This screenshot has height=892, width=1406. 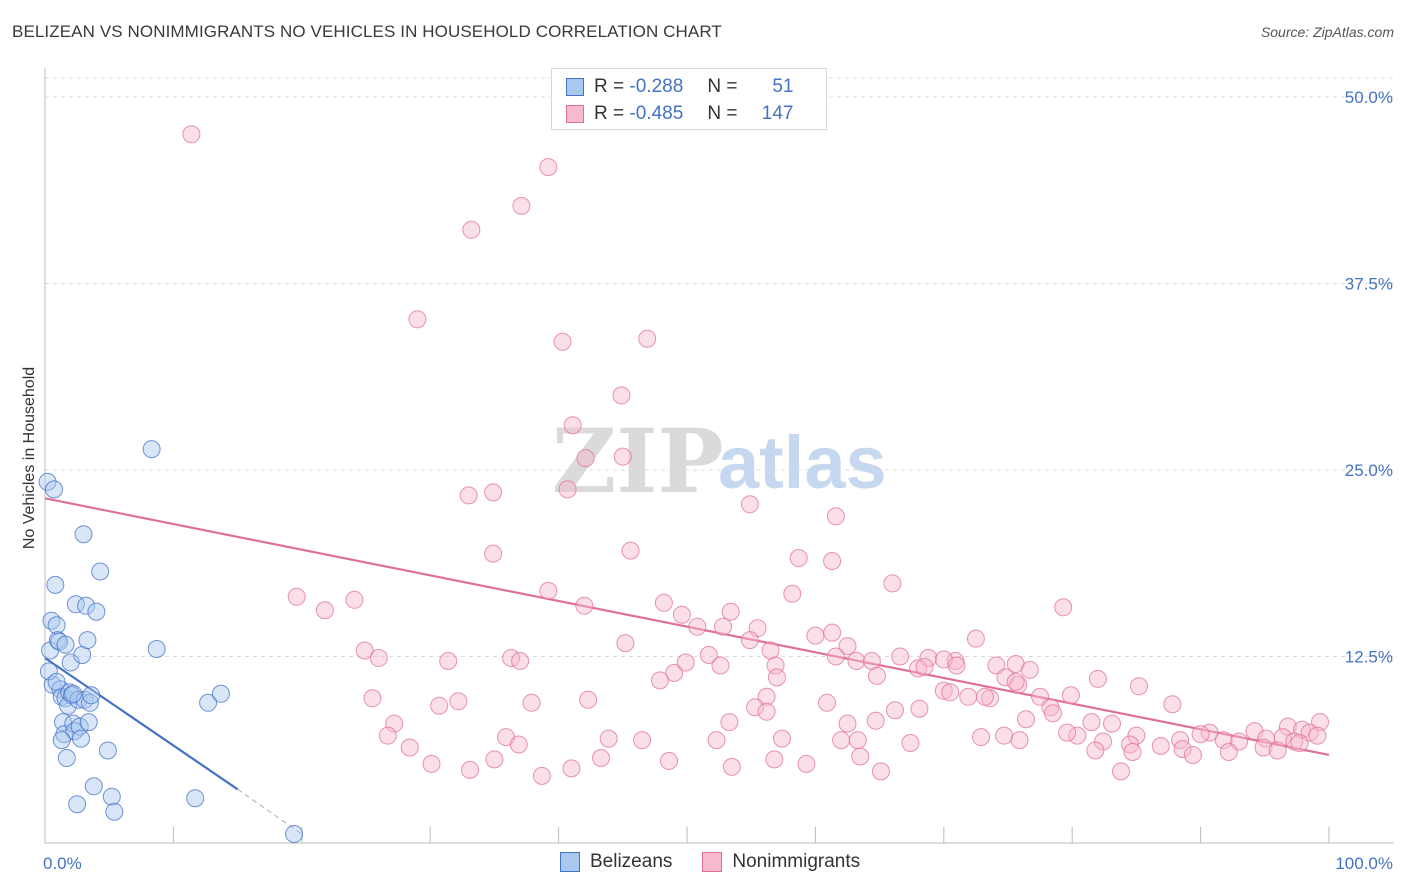 I want to click on nonimmigrants-legend-swatch, so click(x=712, y=862).